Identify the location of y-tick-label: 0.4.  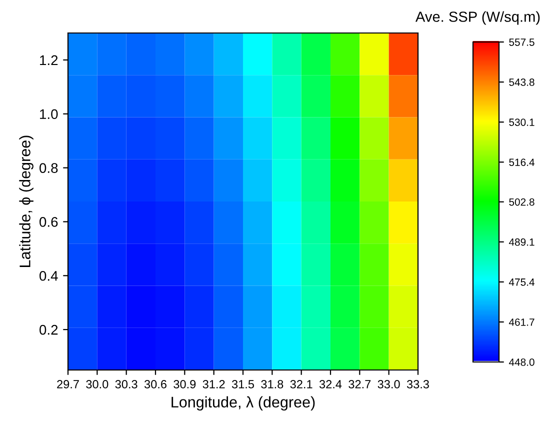
(49, 275).